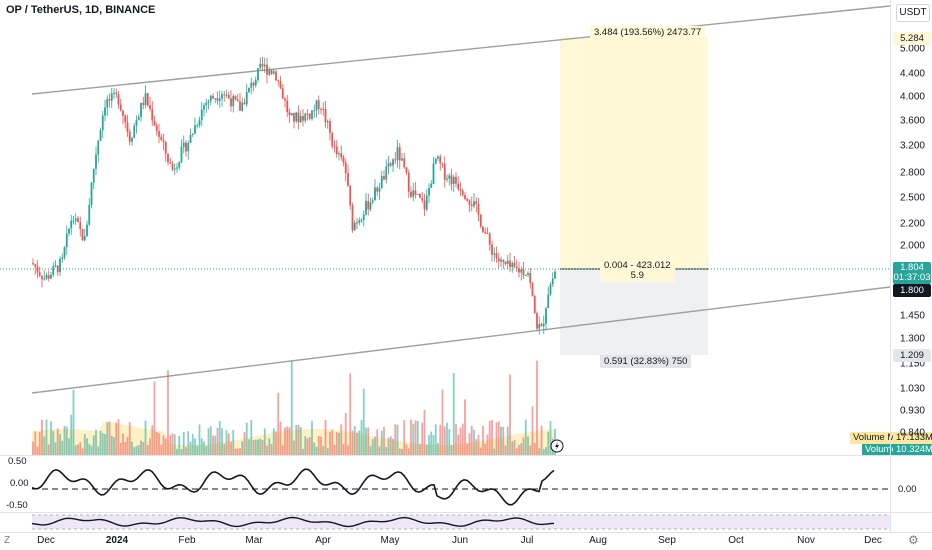 The height and width of the screenshot is (550, 932). What do you see at coordinates (913, 540) in the screenshot?
I see `settings-icon: ⚙` at bounding box center [913, 540].